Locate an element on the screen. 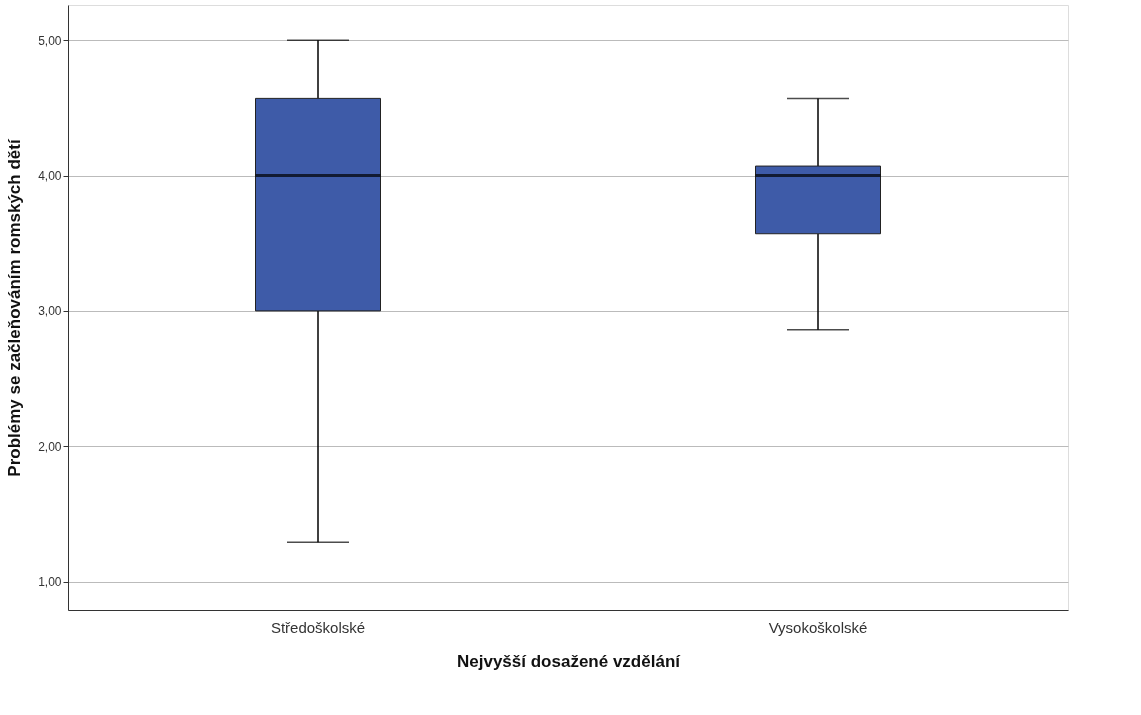 The image size is (1141, 715). y-axis-title: Problémy se začleňováním romských dětí is located at coordinates (15, 307).